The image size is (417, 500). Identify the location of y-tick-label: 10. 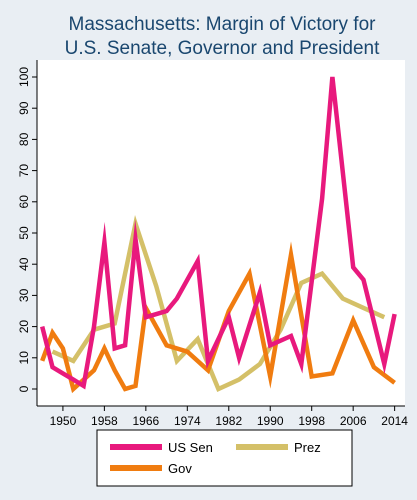
(24, 358).